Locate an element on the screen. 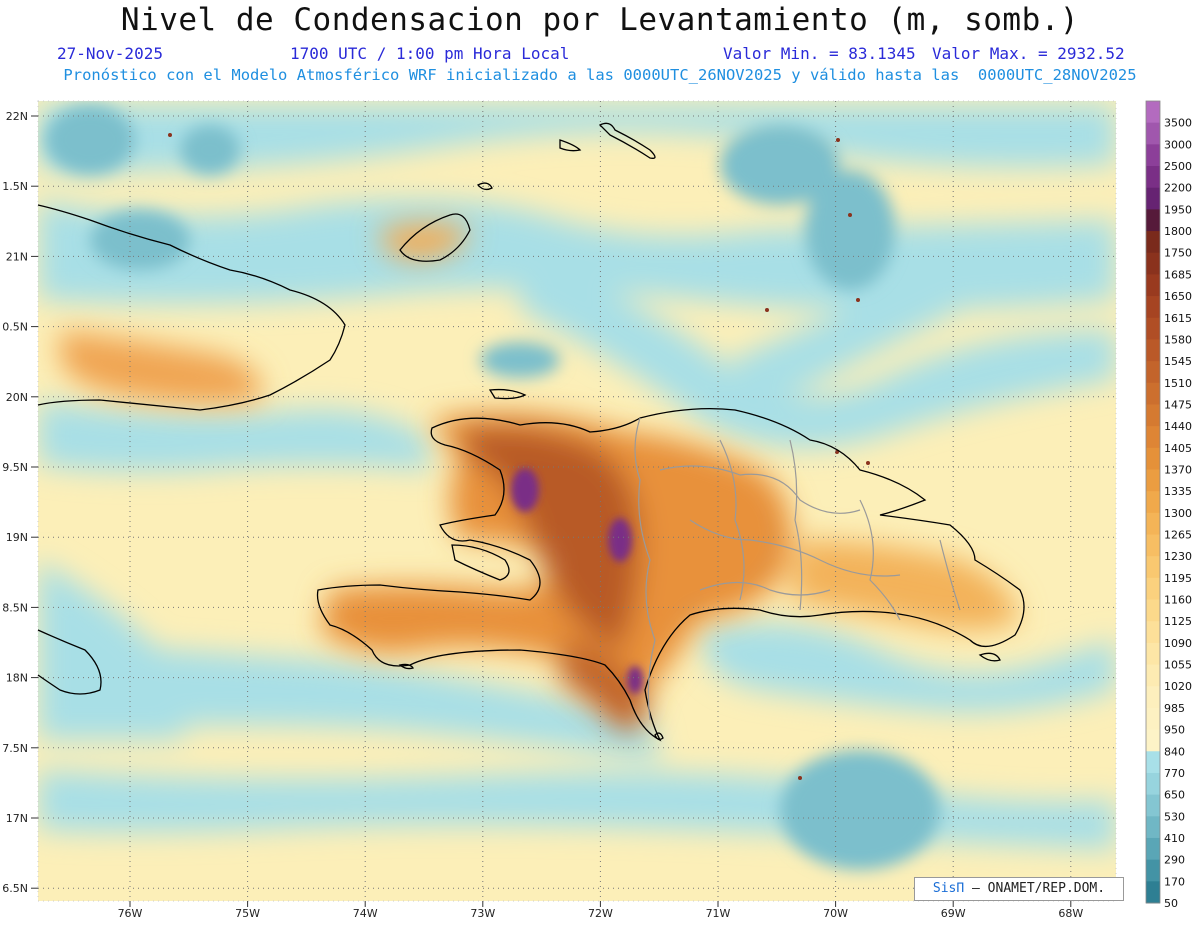 The height and width of the screenshot is (927, 1200). credit-brand: SisΠ is located at coordinates (948, 888).